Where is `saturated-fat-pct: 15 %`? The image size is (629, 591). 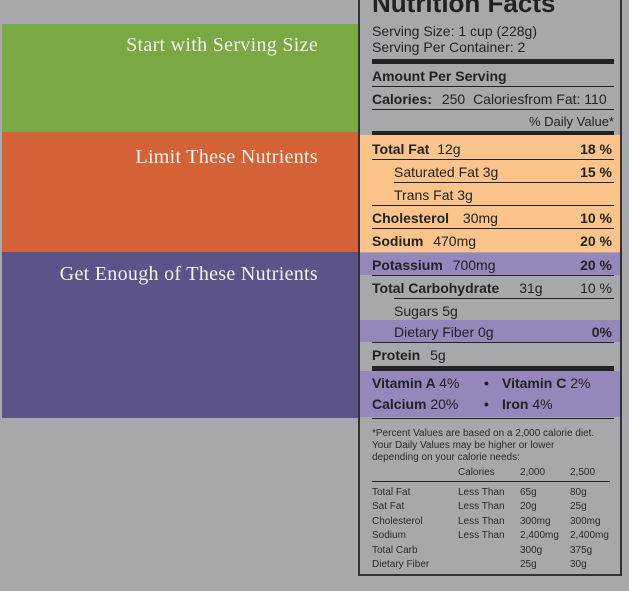 saturated-fat-pct: 15 % is located at coordinates (596, 172).